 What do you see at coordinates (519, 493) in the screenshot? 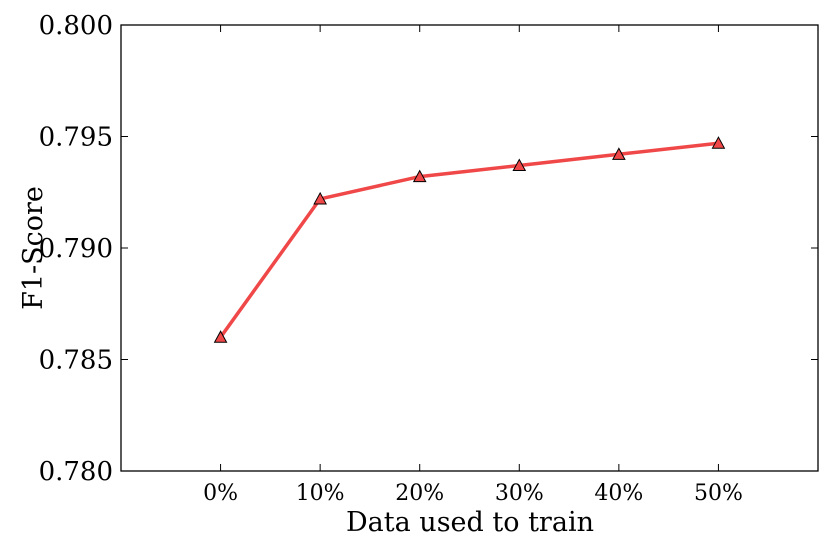
I see `x-tick-label: 30%` at bounding box center [519, 493].